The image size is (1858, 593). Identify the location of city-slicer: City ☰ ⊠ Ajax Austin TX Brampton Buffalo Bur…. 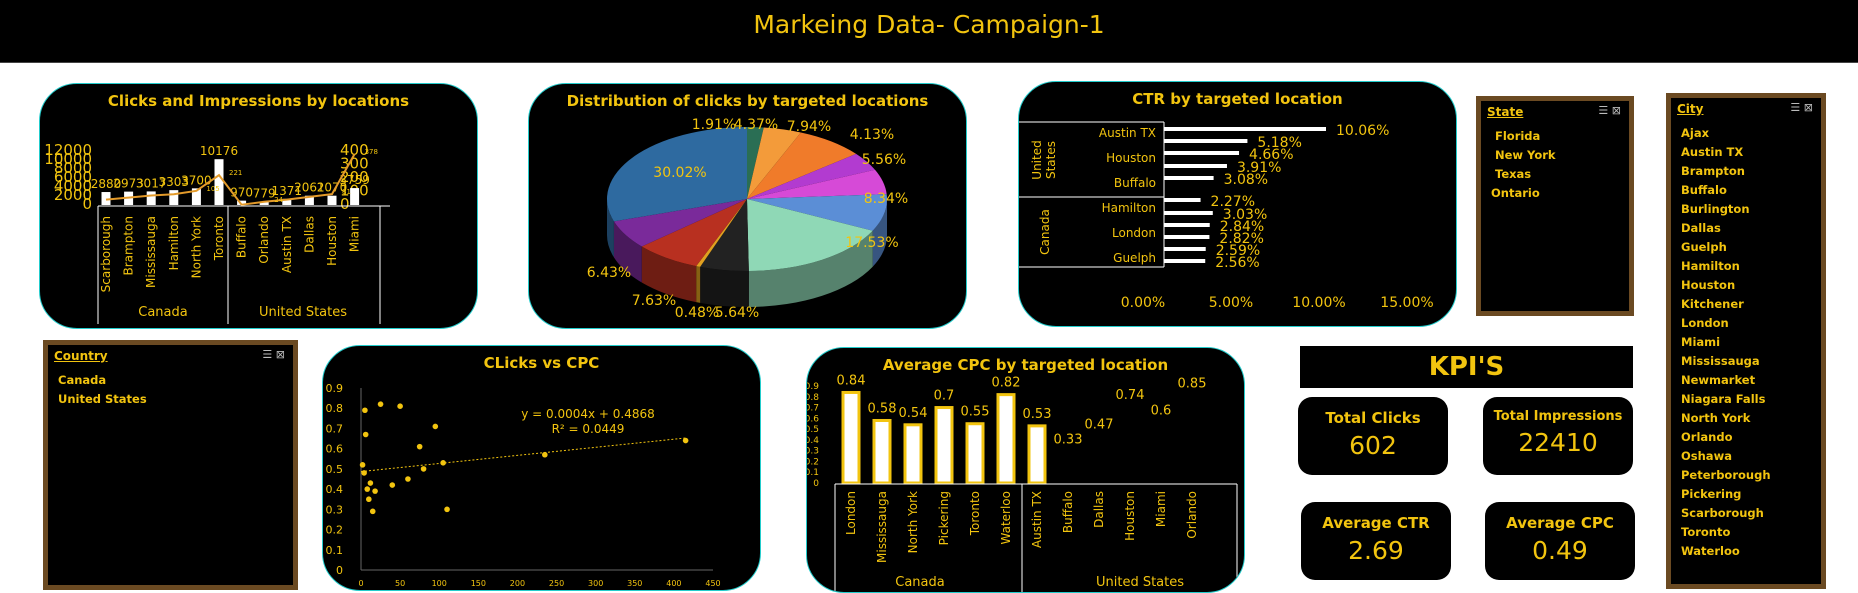
(1746, 341).